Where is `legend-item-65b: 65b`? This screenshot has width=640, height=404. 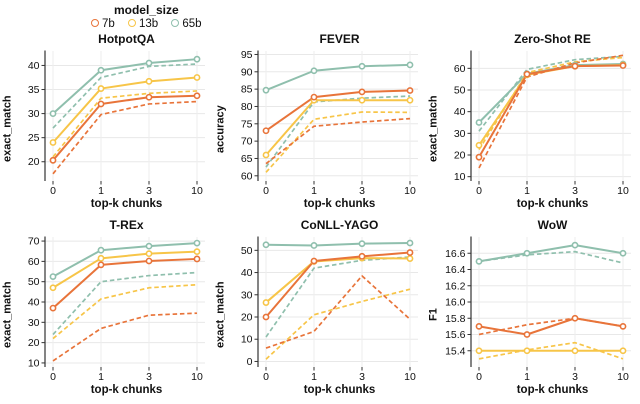 legend-item-65b: 65b is located at coordinates (186, 24).